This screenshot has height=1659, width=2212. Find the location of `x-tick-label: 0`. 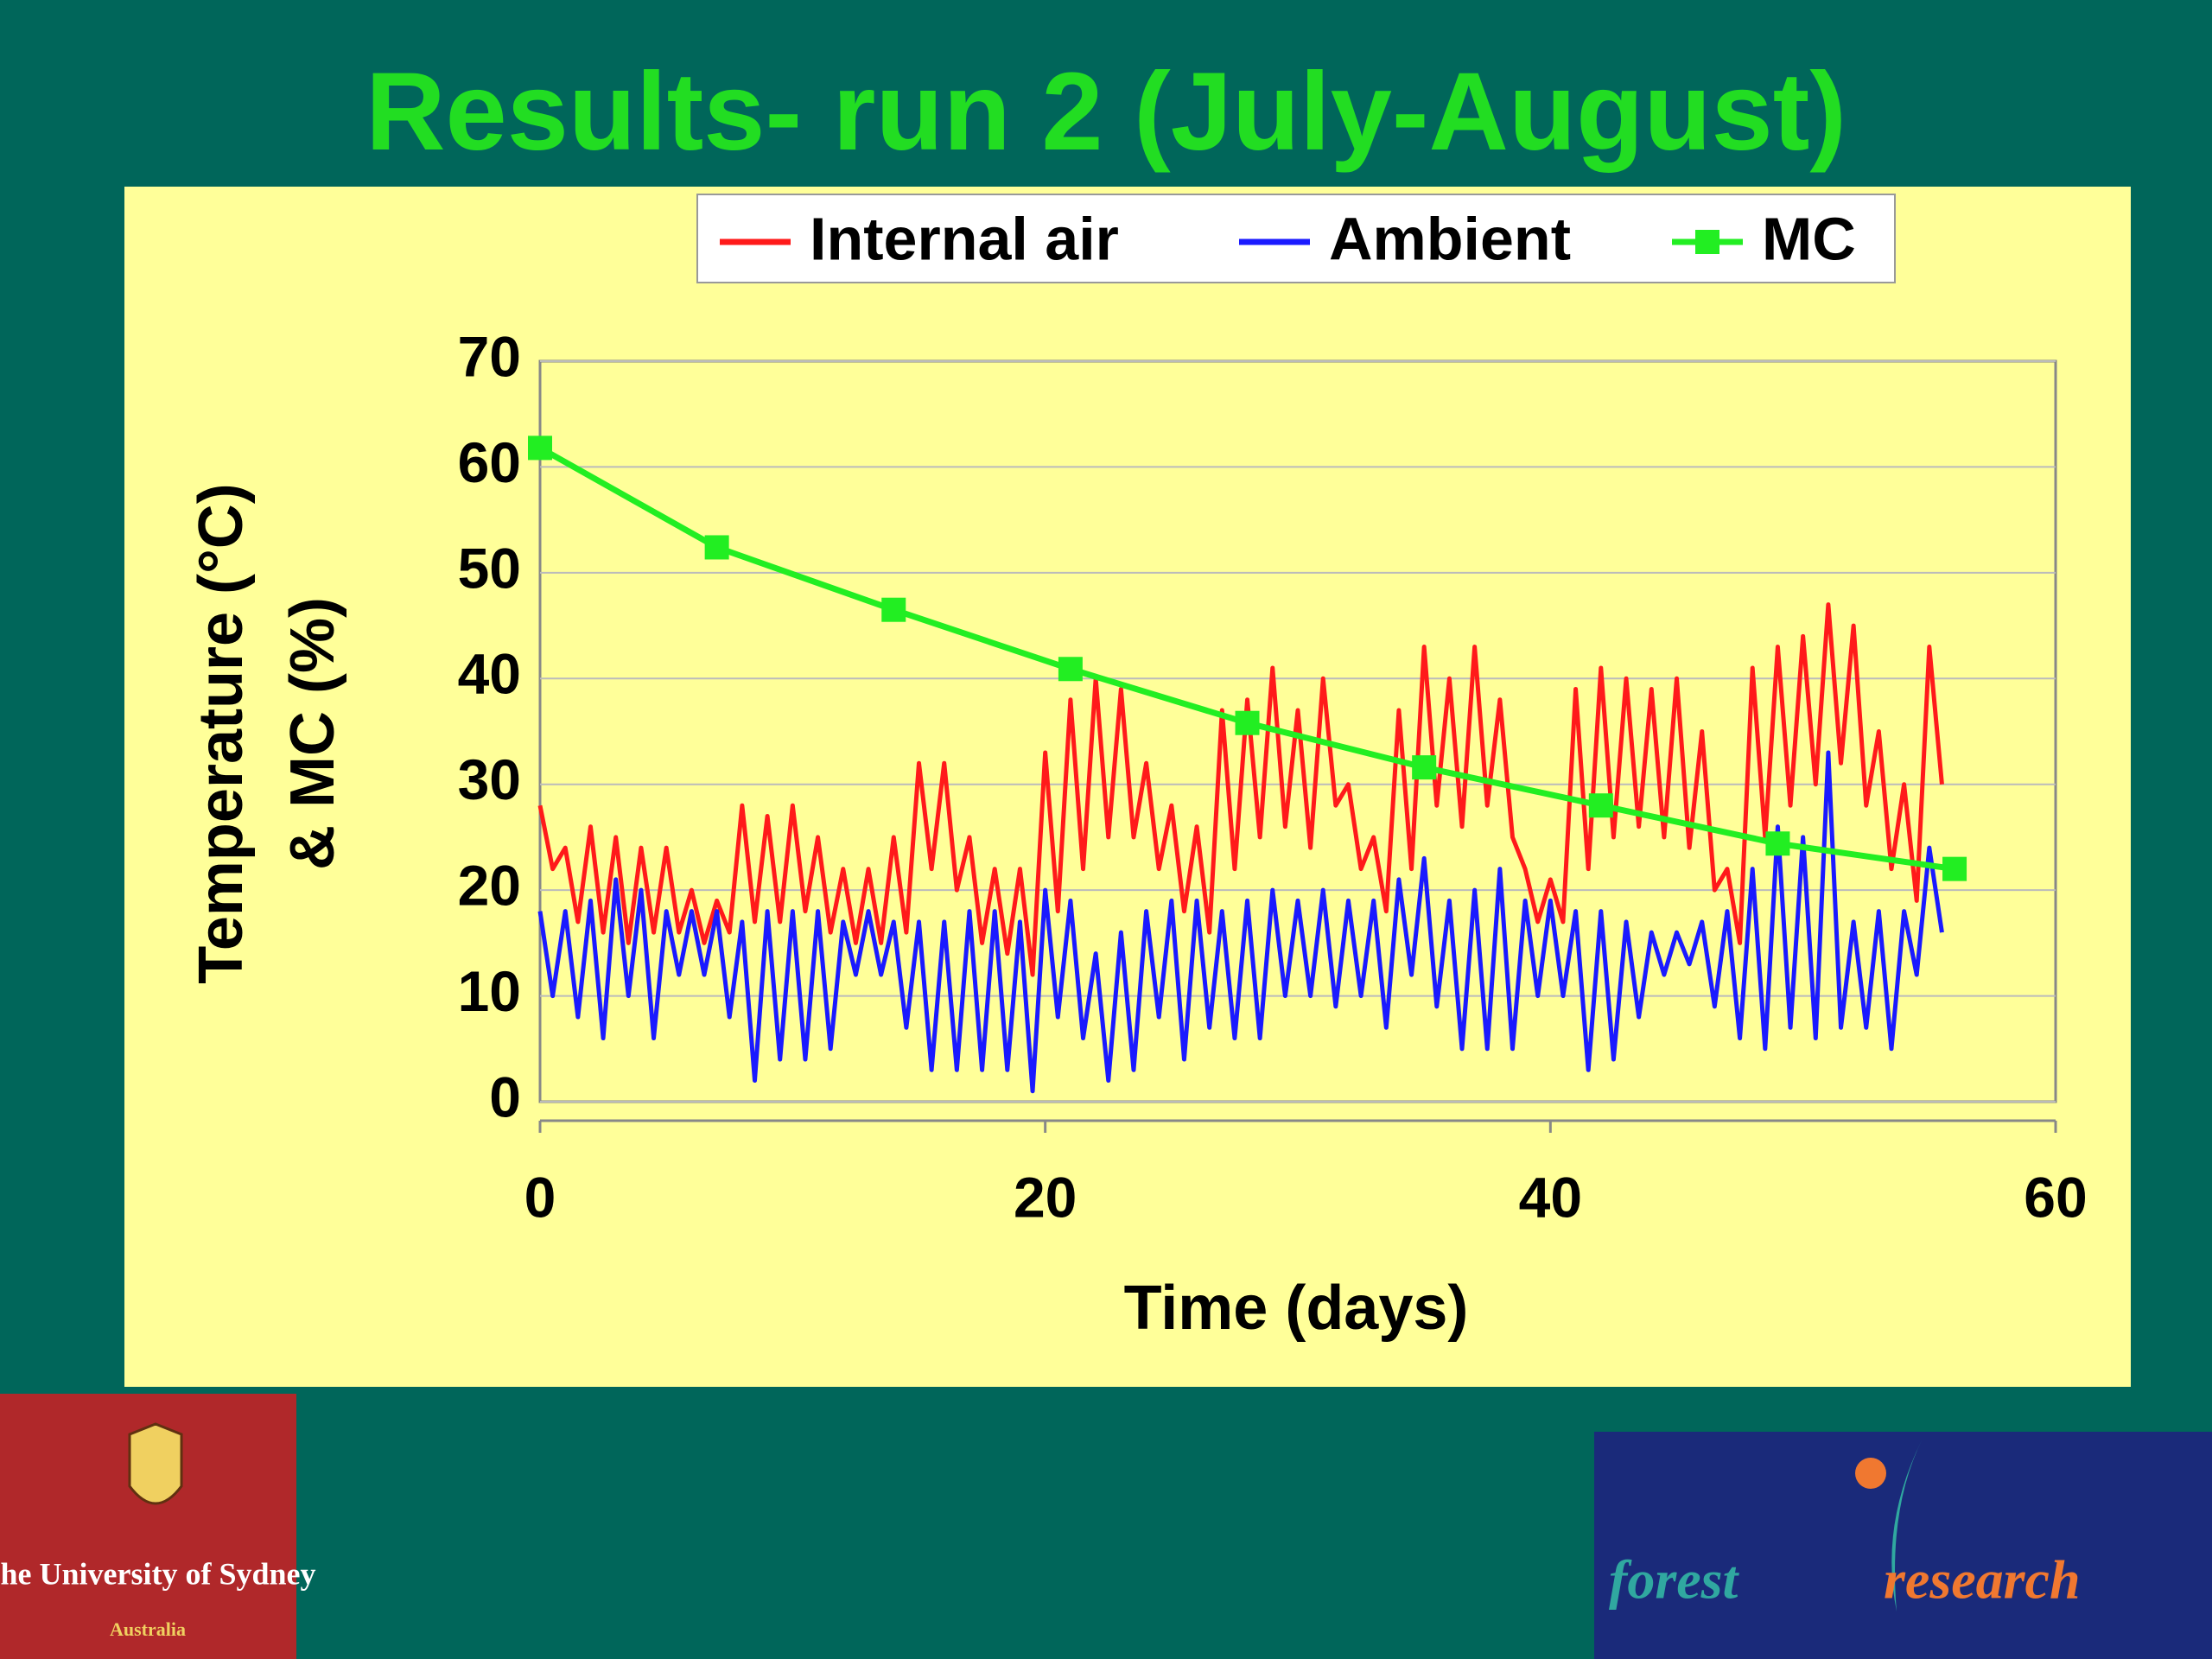

x-tick-label: 0 is located at coordinates (540, 1197).